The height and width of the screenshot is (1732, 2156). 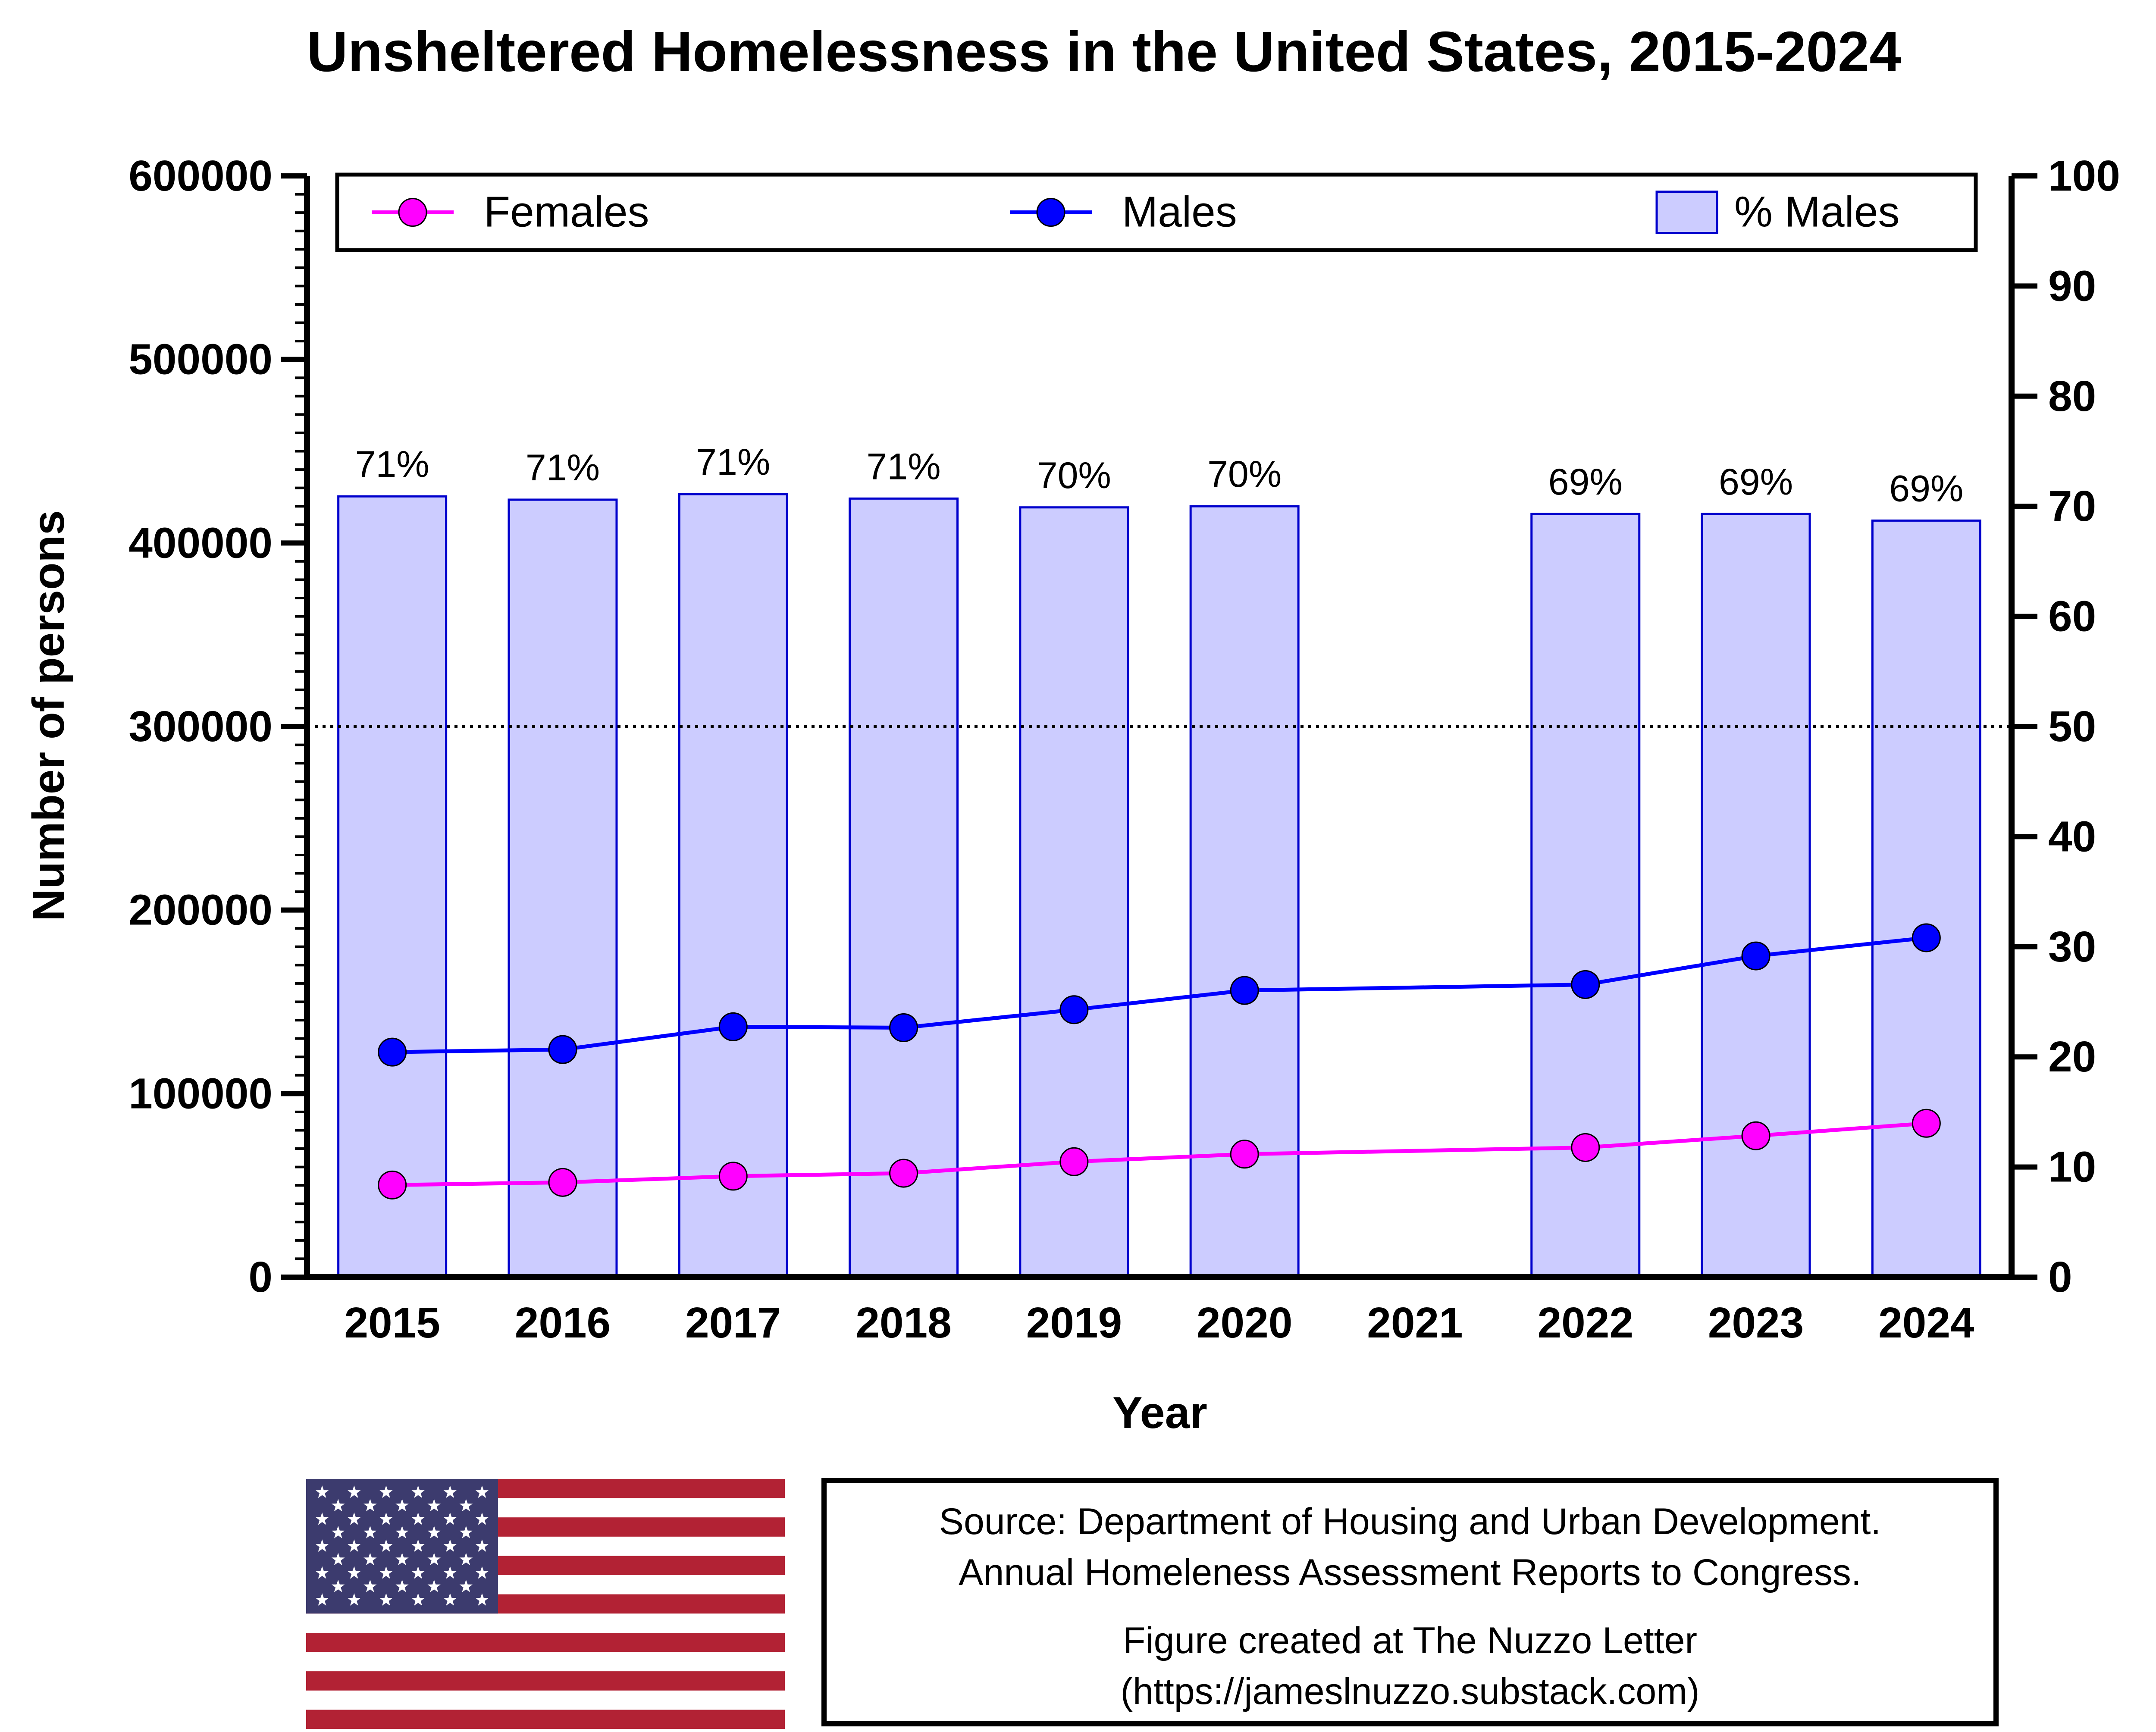 I want to click on x-tick-label: 2022, so click(x=1585, y=1323).